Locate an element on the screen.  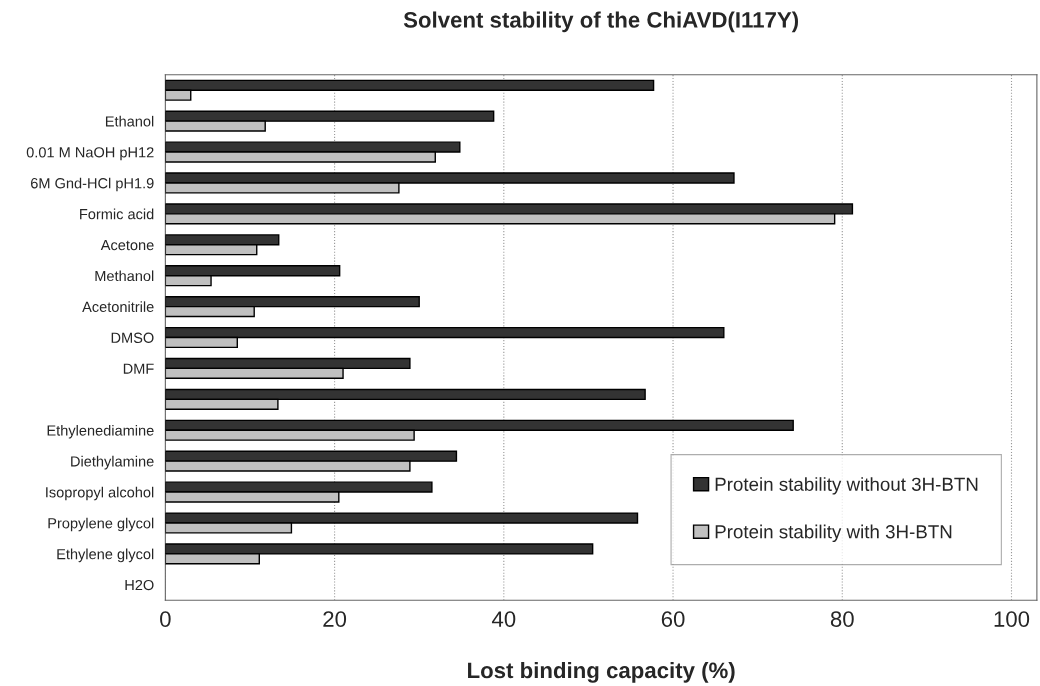
y-tick-label: 0.01 M NaOH pH12 is located at coordinates (90, 154).